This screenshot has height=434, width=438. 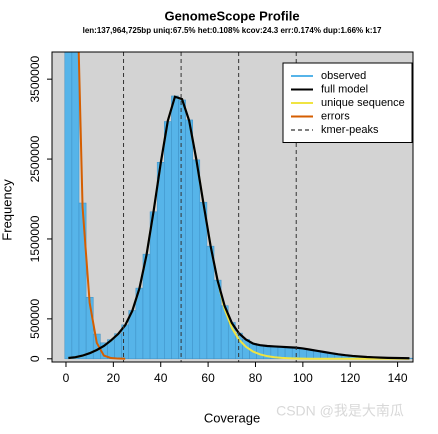 I want to click on x-tick-label: 40, so click(x=161, y=378).